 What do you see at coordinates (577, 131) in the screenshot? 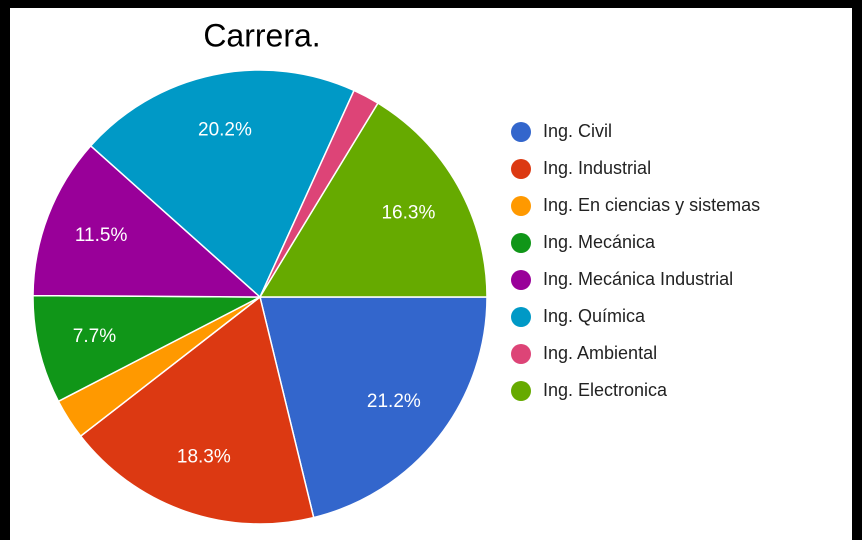
I see `legend-label: Ing. Civil` at bounding box center [577, 131].